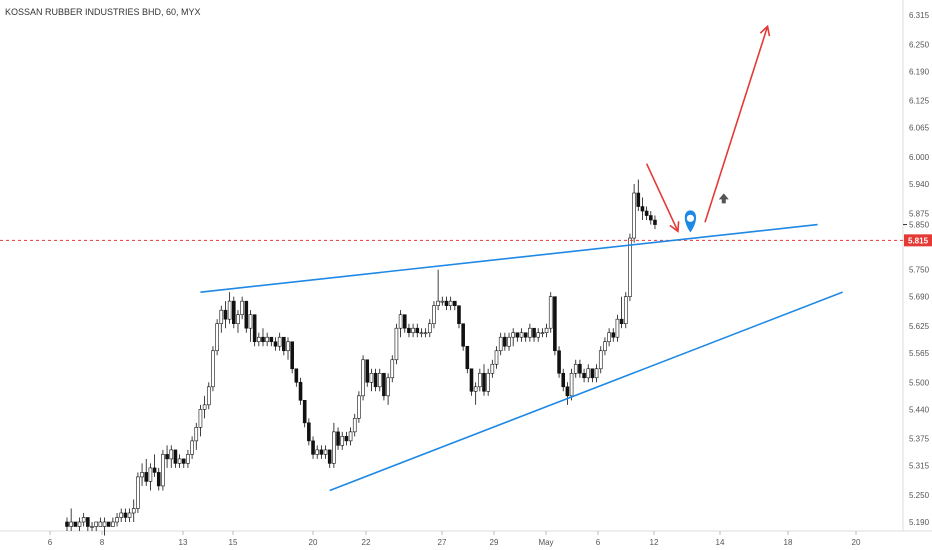 The width and height of the screenshot is (932, 550). What do you see at coordinates (765, 30) in the screenshot?
I see `arrow-head` at bounding box center [765, 30].